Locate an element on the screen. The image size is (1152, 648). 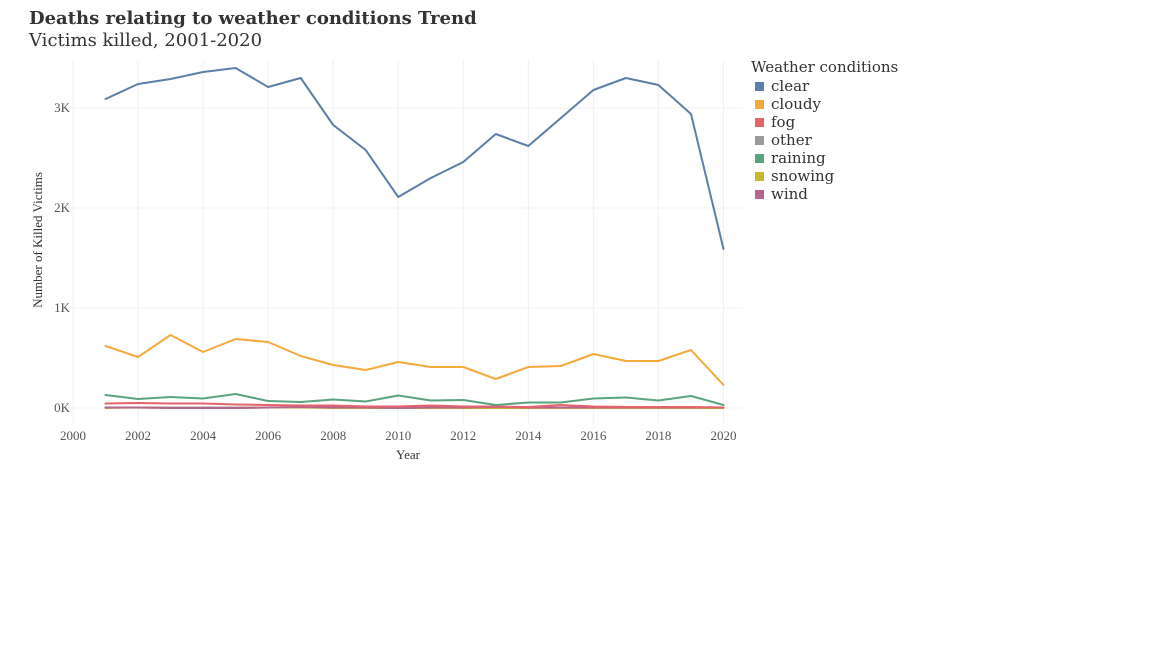
x-tick-label: 2018 is located at coordinates (658, 435).